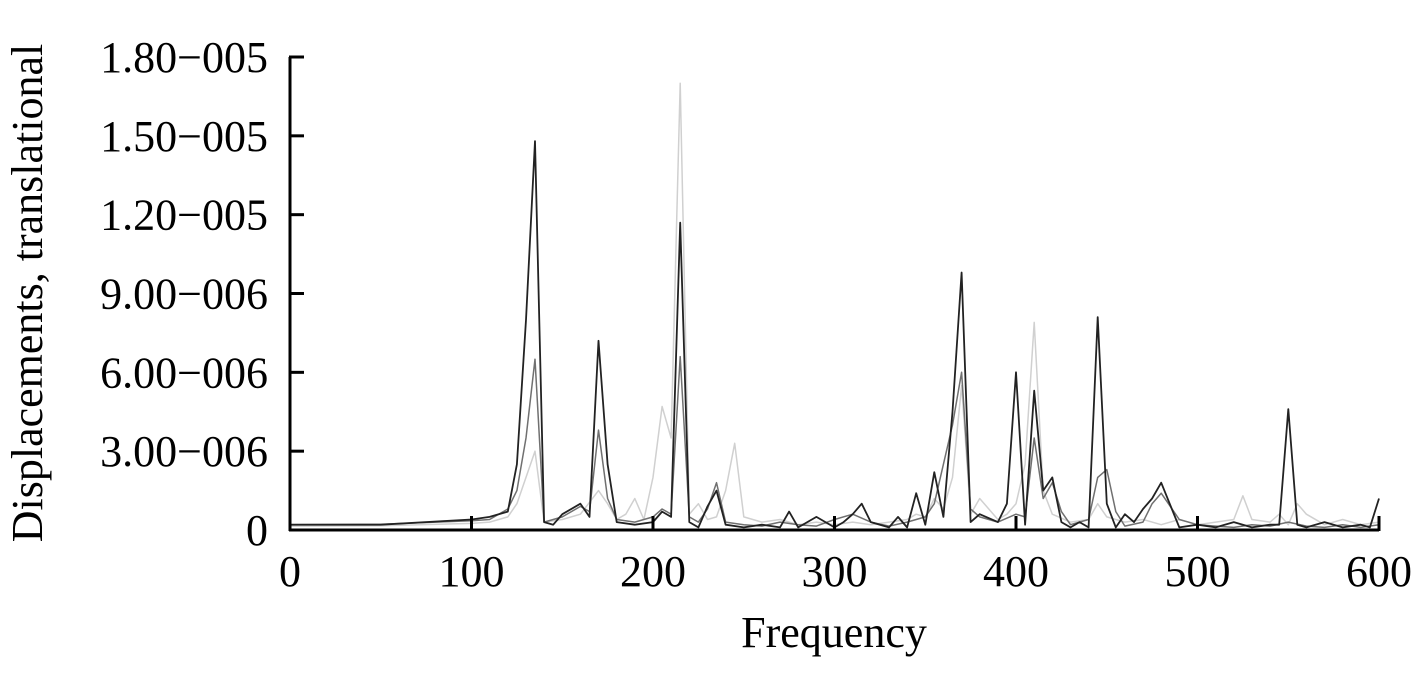 The image size is (1417, 673). What do you see at coordinates (184, 57) in the screenshot?
I see `y-tick-label: 1.80−005` at bounding box center [184, 57].